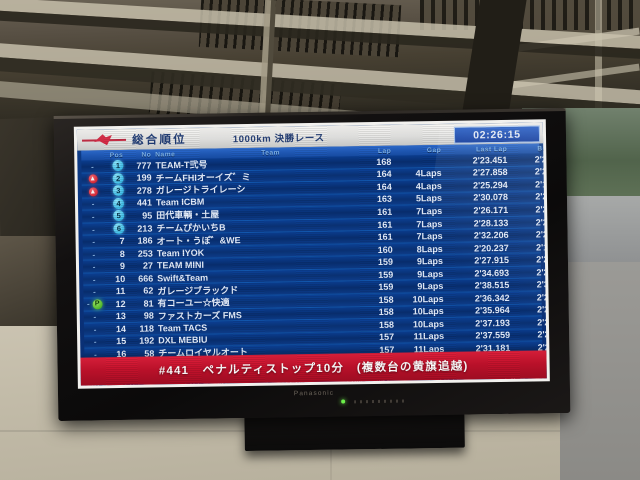 This screenshot has width=640, height=480. What do you see at coordinates (104, 140) in the screenshot?
I see `series-logo-mark` at bounding box center [104, 140].